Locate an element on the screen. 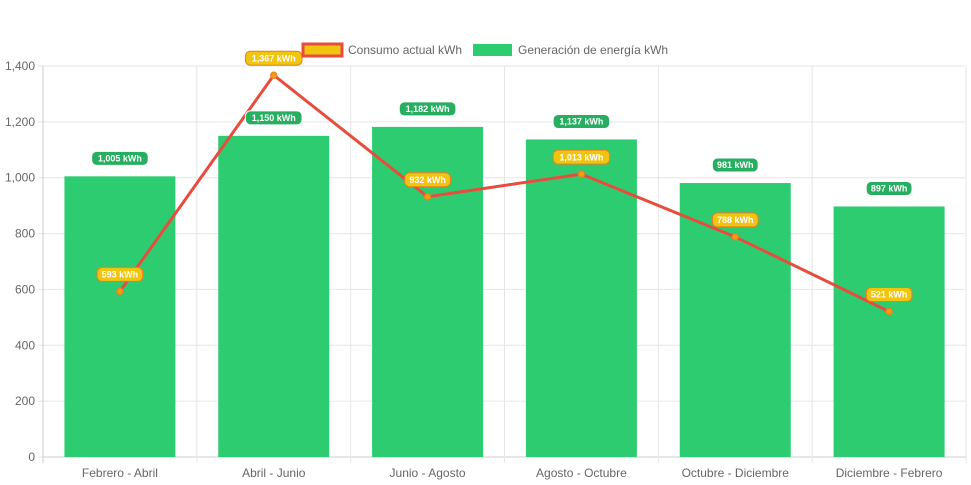  bar-value-label-text: 981 kWh is located at coordinates (735, 165).